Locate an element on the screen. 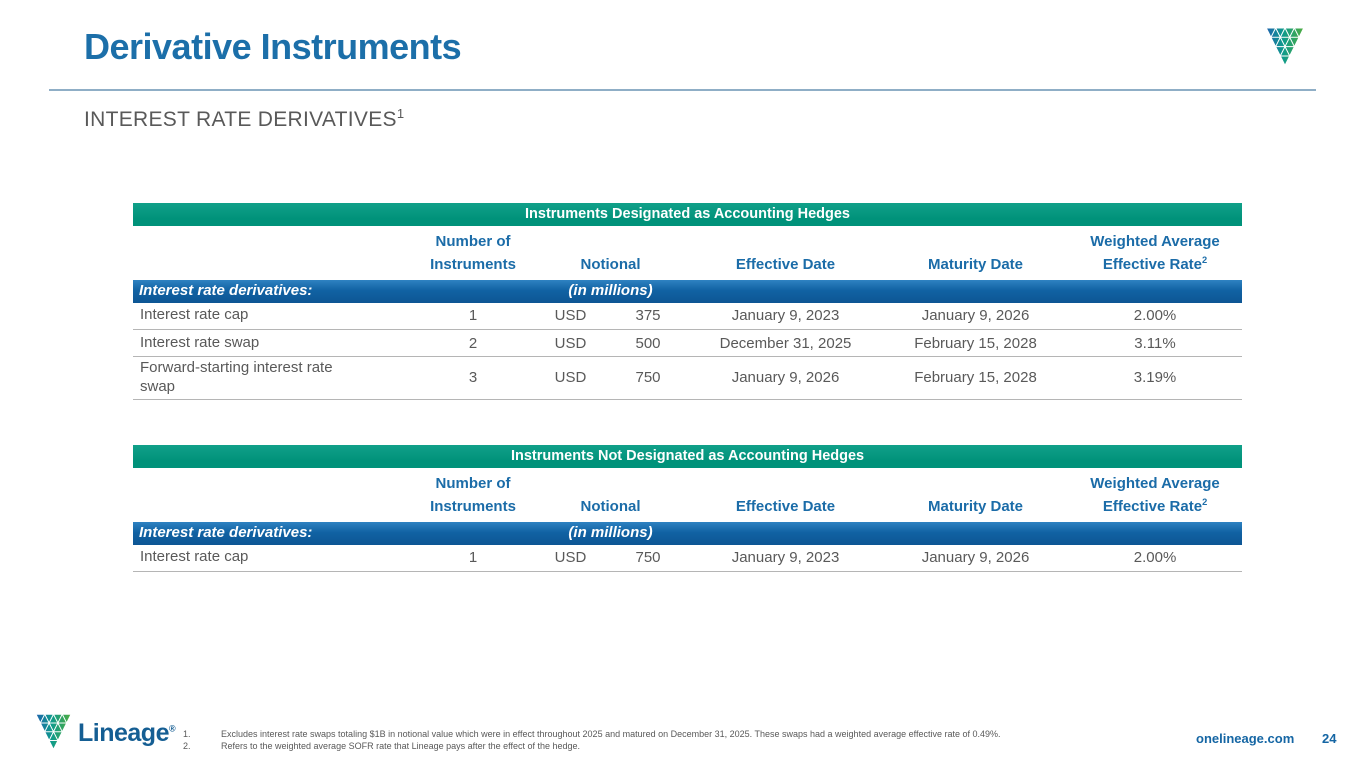 The width and height of the screenshot is (1365, 768). footnote-number: 2. is located at coordinates (187, 746).